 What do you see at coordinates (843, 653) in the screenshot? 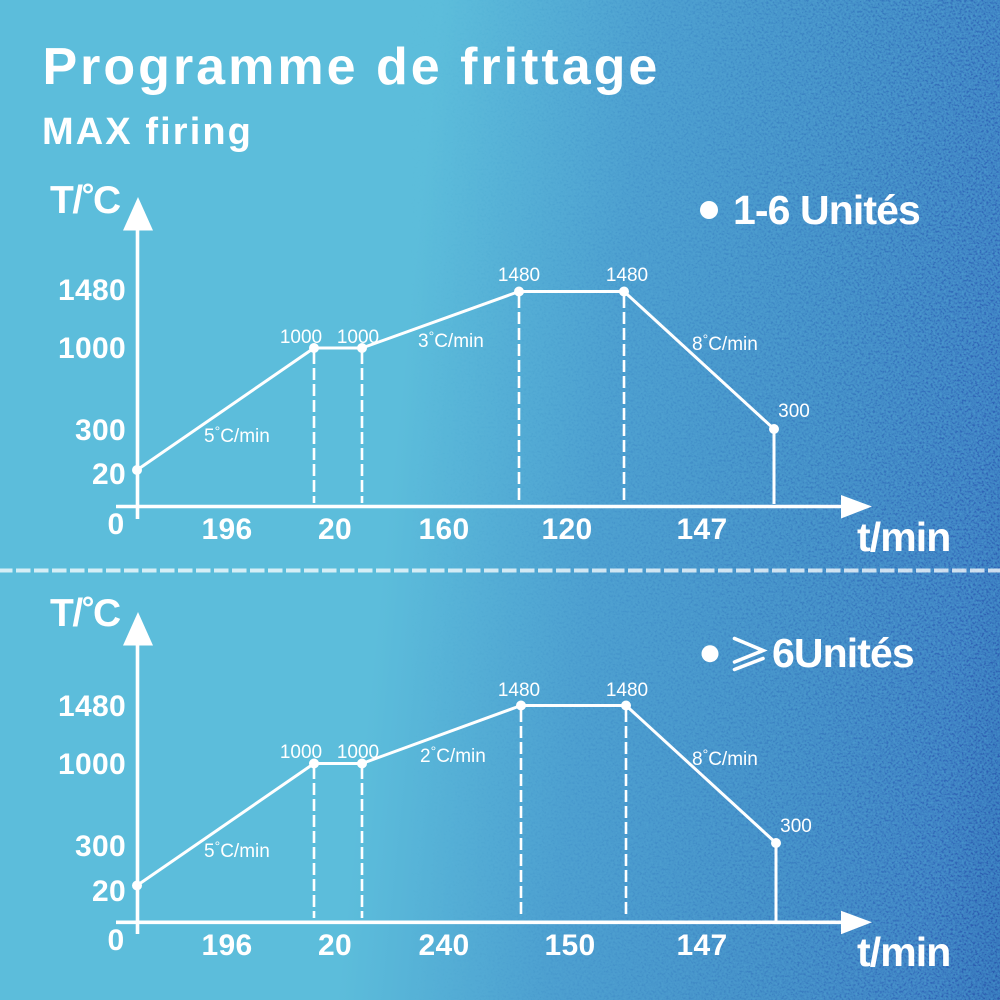
I see `svg-text: 6Unités` at bounding box center [843, 653].